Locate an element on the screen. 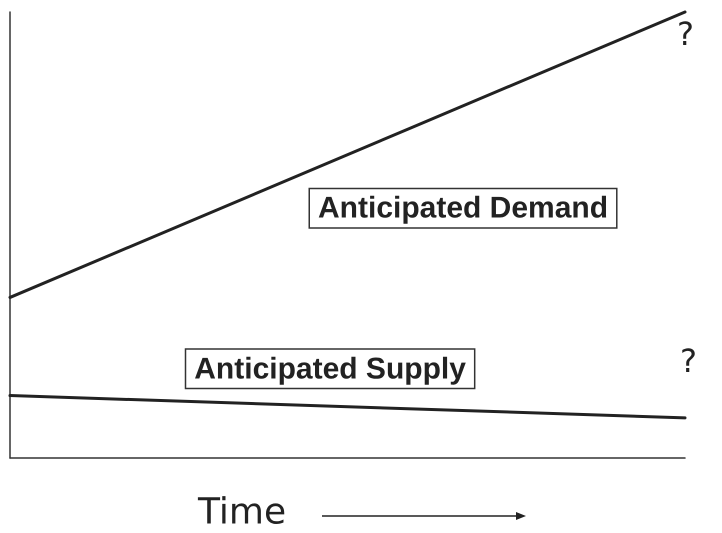  x-axis-title: Time is located at coordinates (241, 512).